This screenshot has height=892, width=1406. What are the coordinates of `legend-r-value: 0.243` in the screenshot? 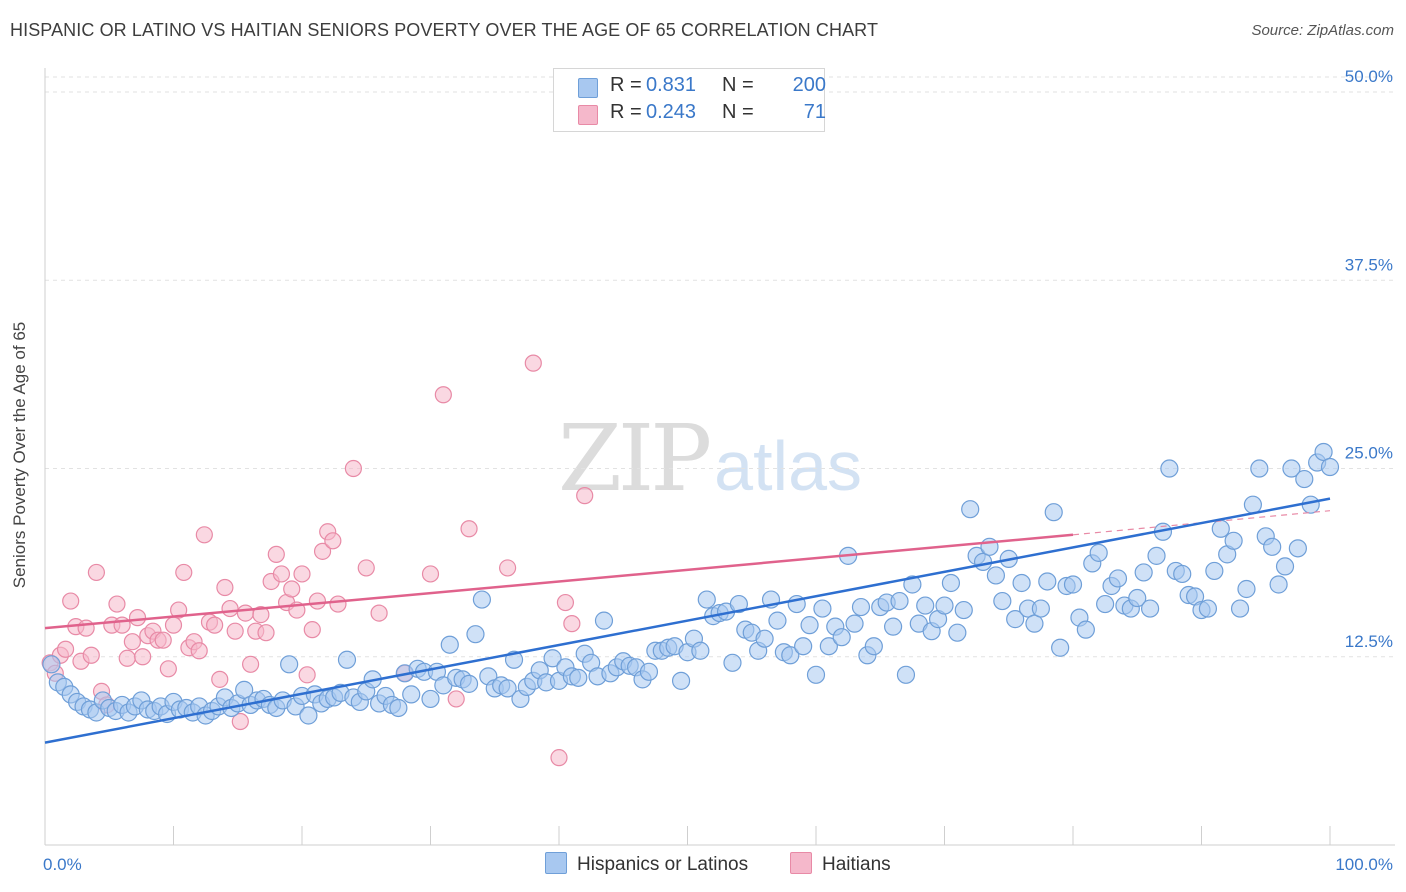 It's located at (671, 112).